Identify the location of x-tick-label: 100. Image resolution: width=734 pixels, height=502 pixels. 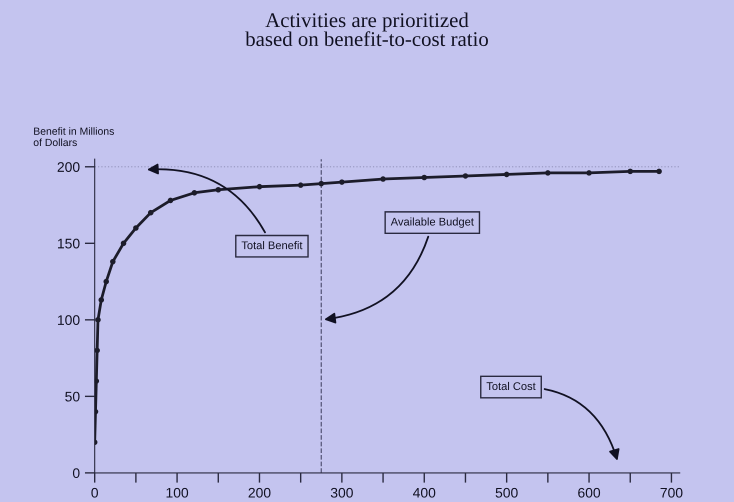
(177, 493).